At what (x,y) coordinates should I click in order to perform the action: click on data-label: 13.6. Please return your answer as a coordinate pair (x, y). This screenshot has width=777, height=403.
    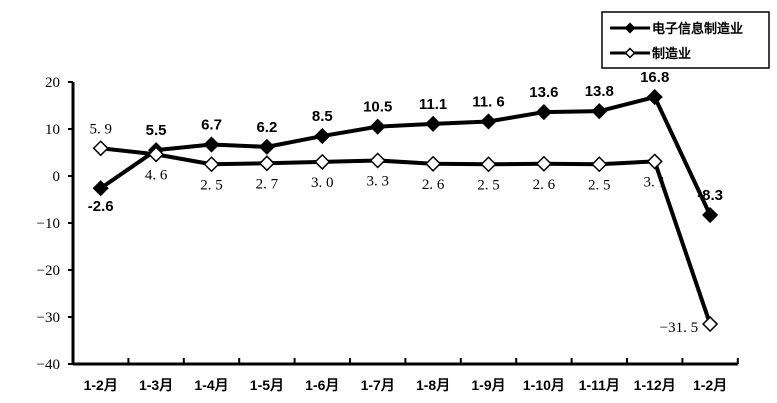
    Looking at the image, I should click on (543, 92).